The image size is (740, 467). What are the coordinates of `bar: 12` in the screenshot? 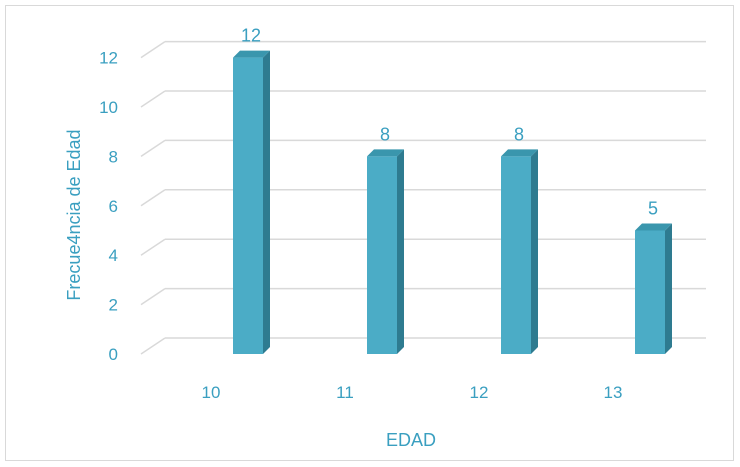 It's located at (251, 190).